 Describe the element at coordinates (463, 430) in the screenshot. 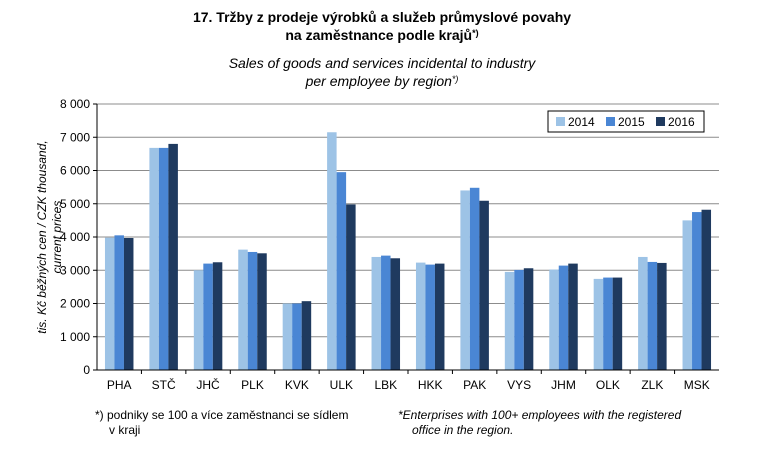

I see `footnote-en-line2: office in the region.` at that location.